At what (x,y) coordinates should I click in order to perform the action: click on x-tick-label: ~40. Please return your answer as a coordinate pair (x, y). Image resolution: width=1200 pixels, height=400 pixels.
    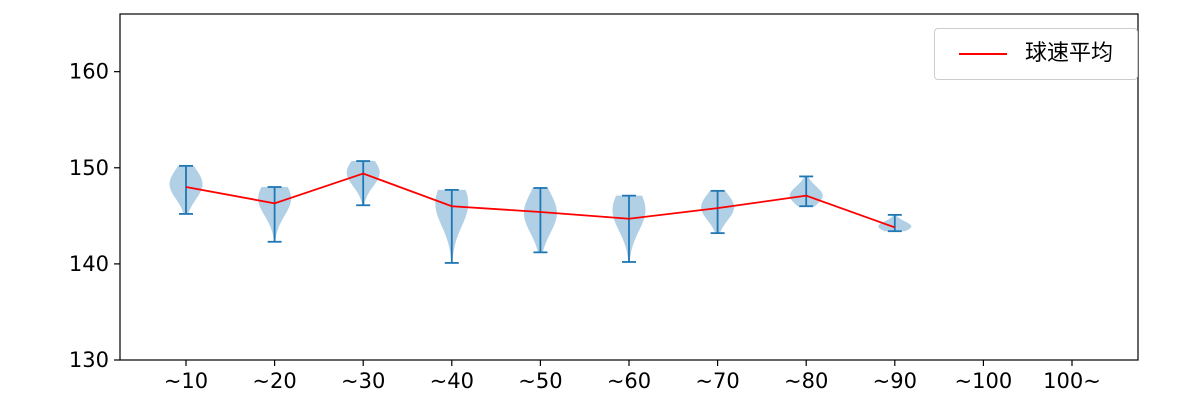
    Looking at the image, I should click on (452, 381).